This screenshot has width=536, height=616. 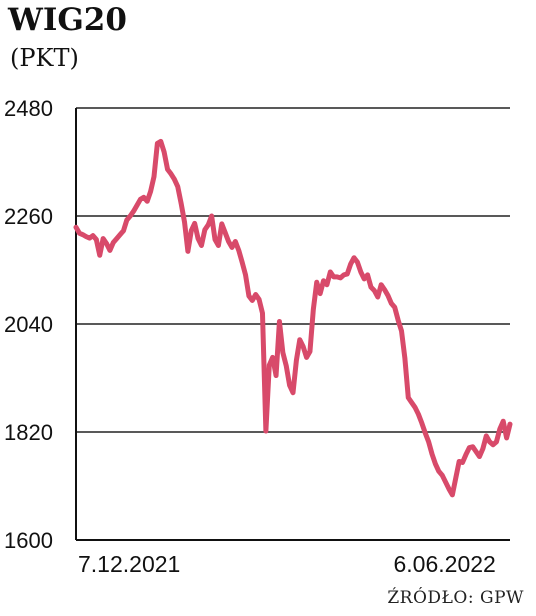 I want to click on y-tick-label-1600: 1600, so click(x=28, y=540).